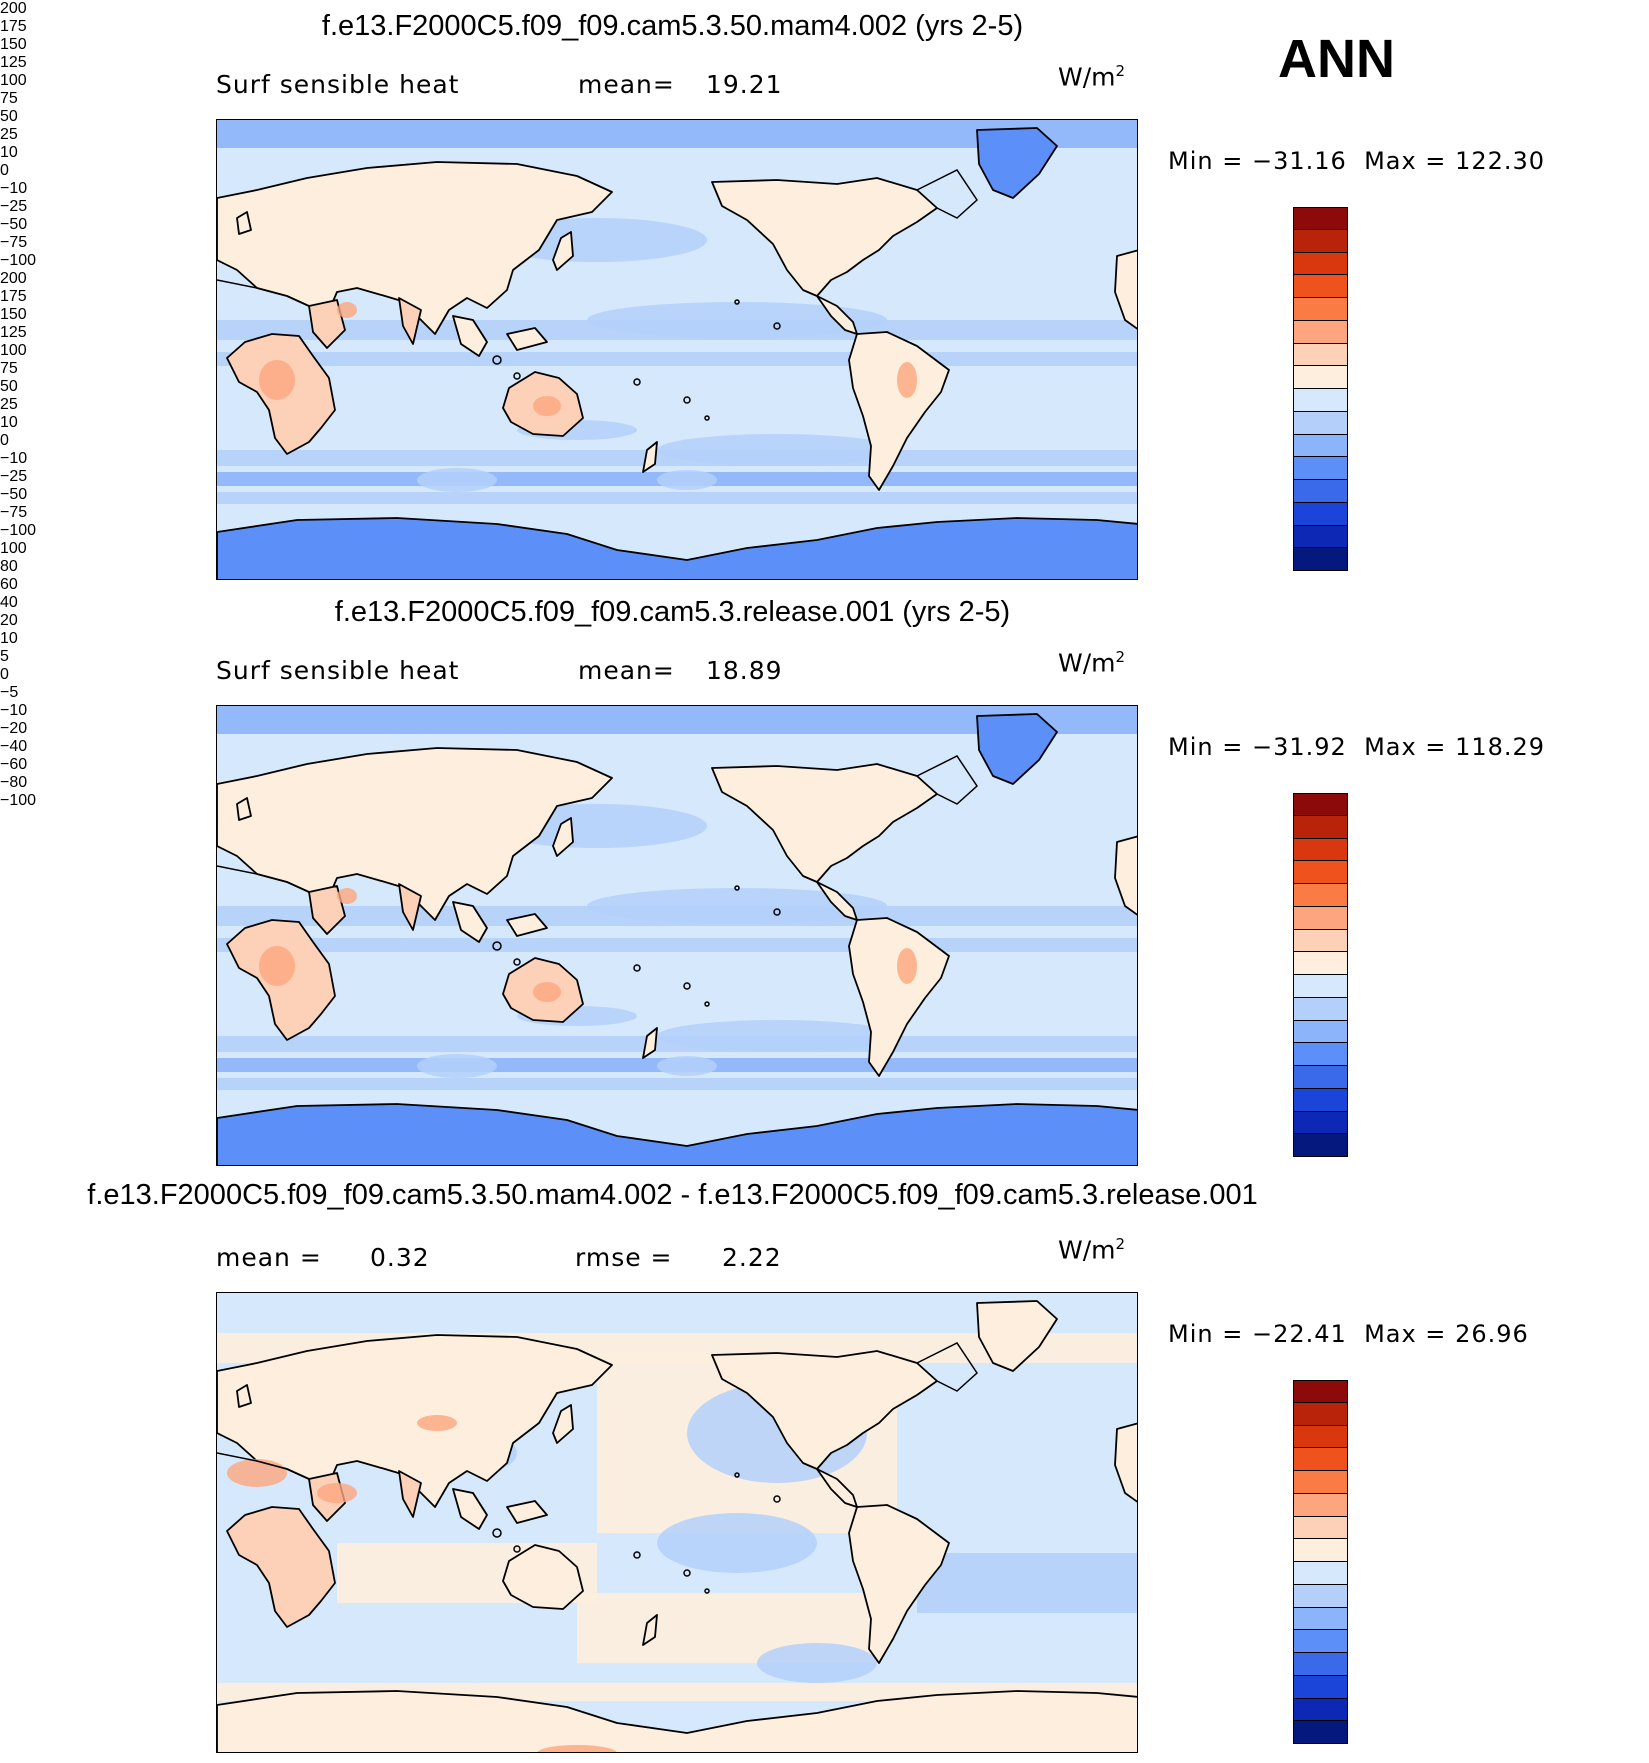 The height and width of the screenshot is (1763, 1649). I want to click on land-arabia-india, so click(365, 323).